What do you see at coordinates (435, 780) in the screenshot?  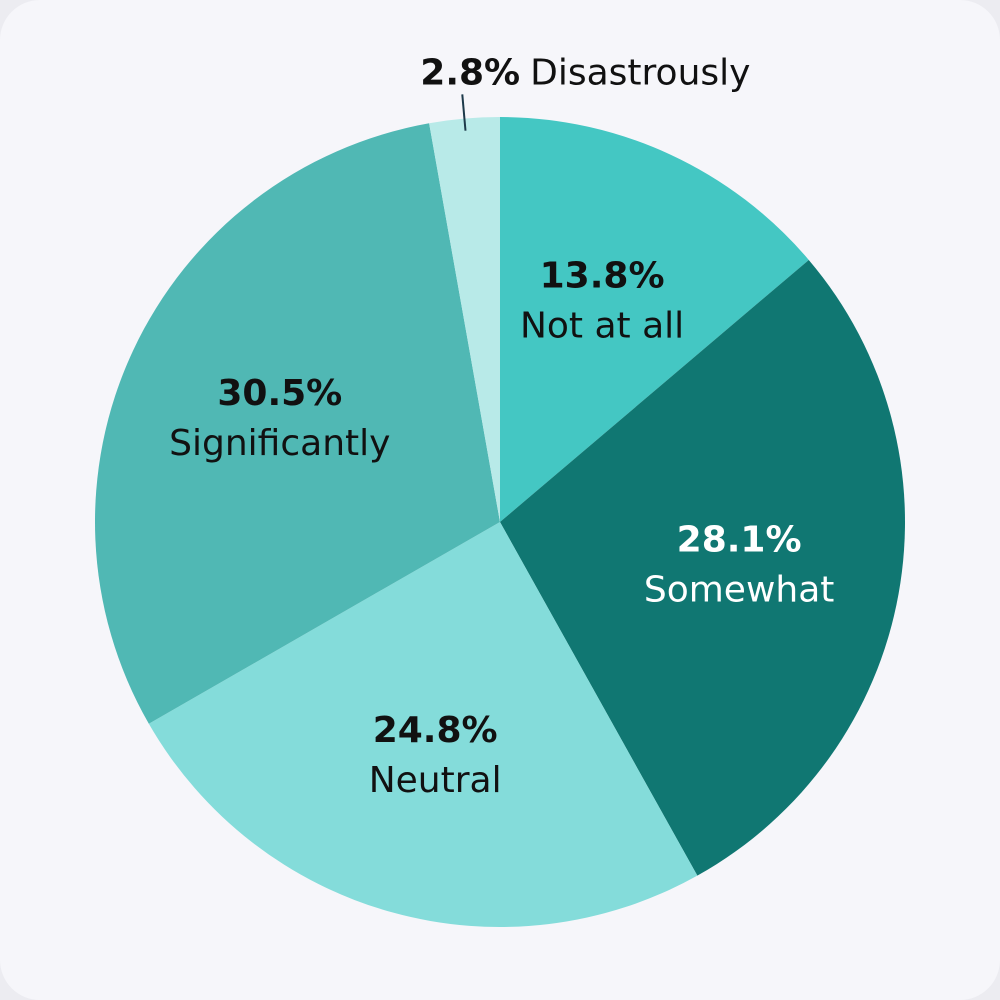 I see `category-label: Neutral` at bounding box center [435, 780].